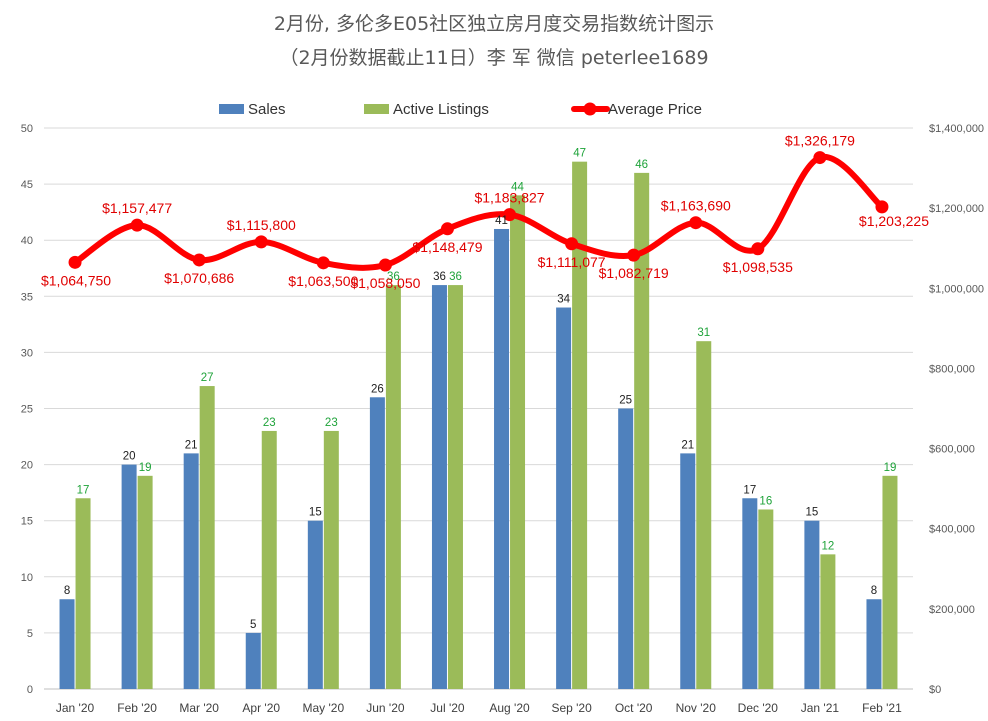 The height and width of the screenshot is (721, 988). What do you see at coordinates (439, 277) in the screenshot?
I see `sales-value-label: 36` at bounding box center [439, 277].